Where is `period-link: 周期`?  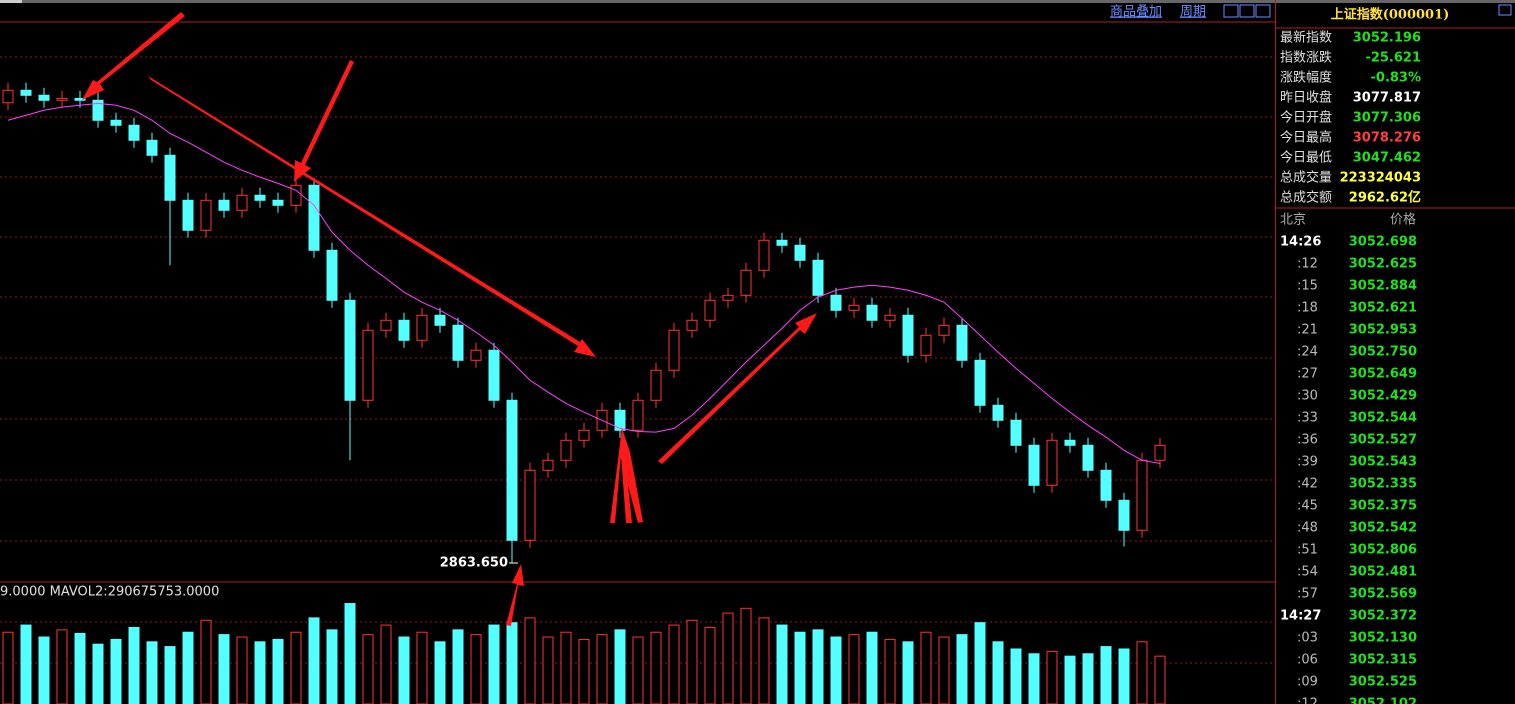
period-link: 周期 is located at coordinates (1193, 12).